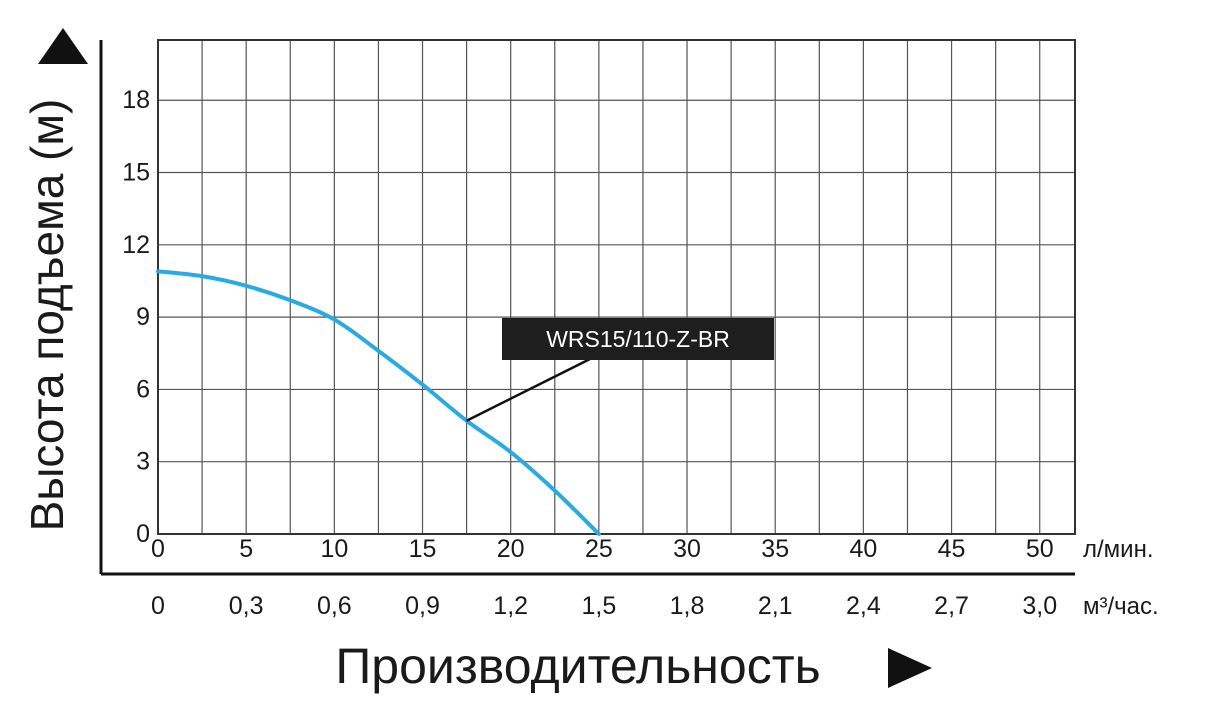 The height and width of the screenshot is (702, 1211). Describe the element at coordinates (136, 245) in the screenshot. I see `y-tick-label: 12` at that location.